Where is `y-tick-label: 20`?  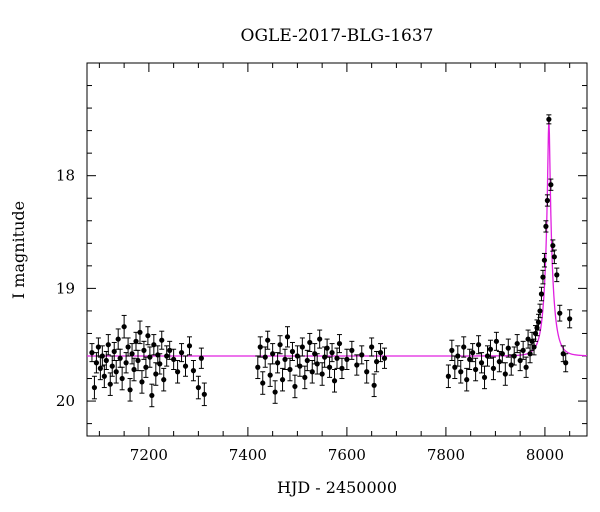 y-tick-label: 20 is located at coordinates (65, 401).